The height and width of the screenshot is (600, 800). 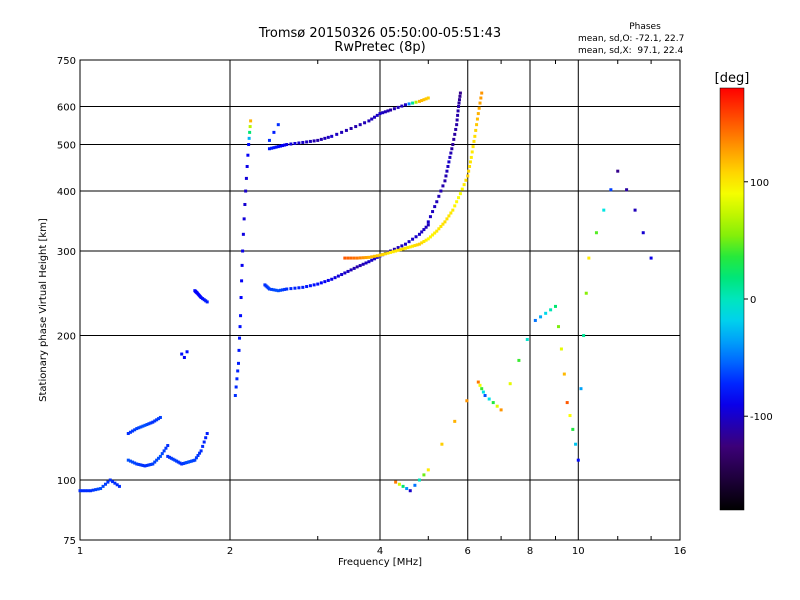 I want to click on x-tick-label: 4, so click(x=380, y=551).